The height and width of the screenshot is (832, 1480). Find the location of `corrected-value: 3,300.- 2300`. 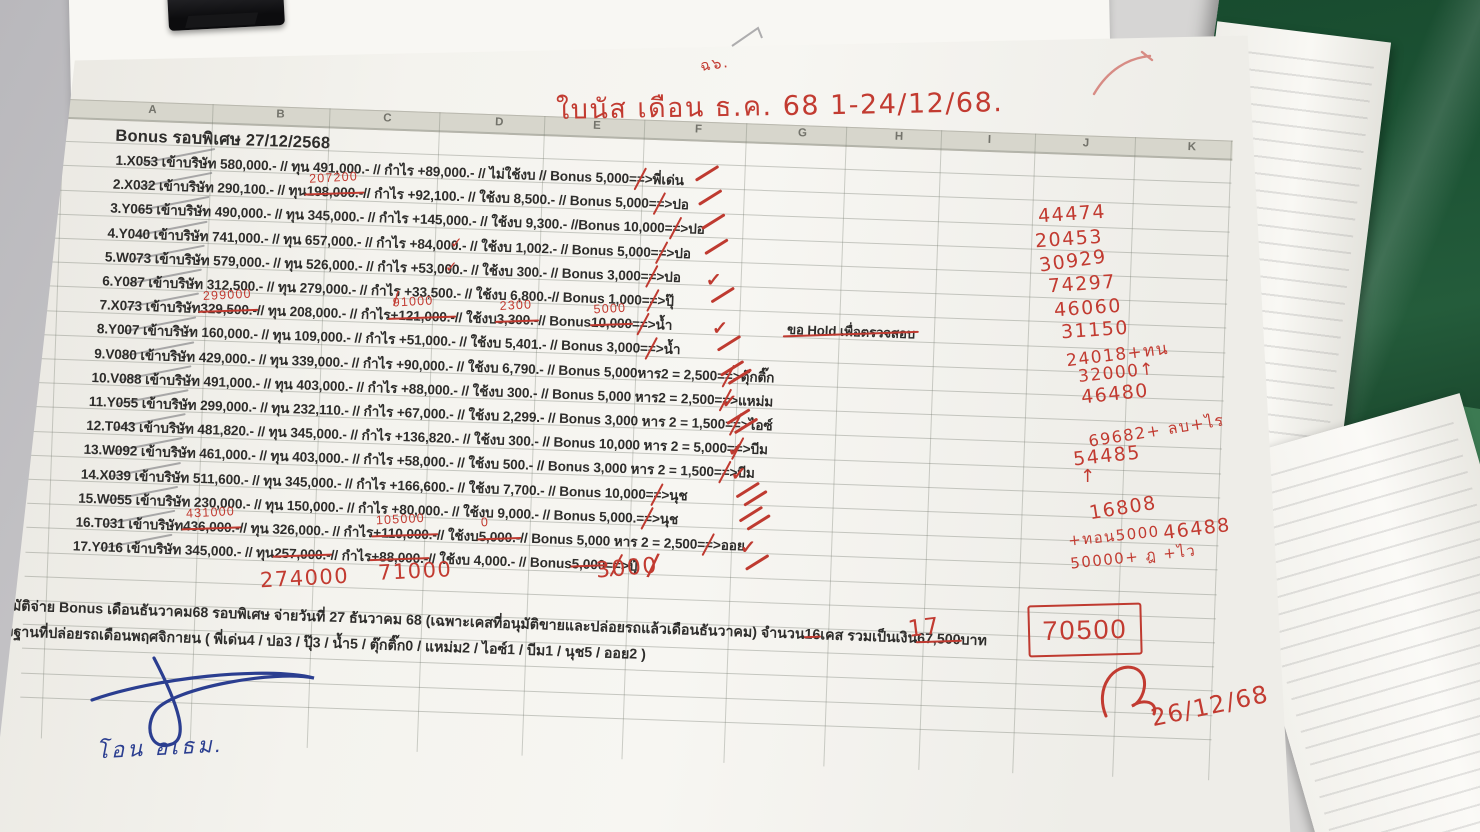

corrected-value: 3,300.- 2300 is located at coordinates (517, 313).